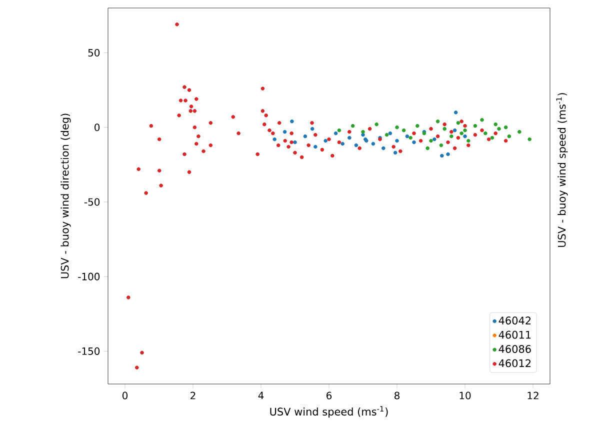 The width and height of the screenshot is (594, 444). What do you see at coordinates (97, 128) in the screenshot?
I see `y-tick-label: 0` at bounding box center [97, 128].